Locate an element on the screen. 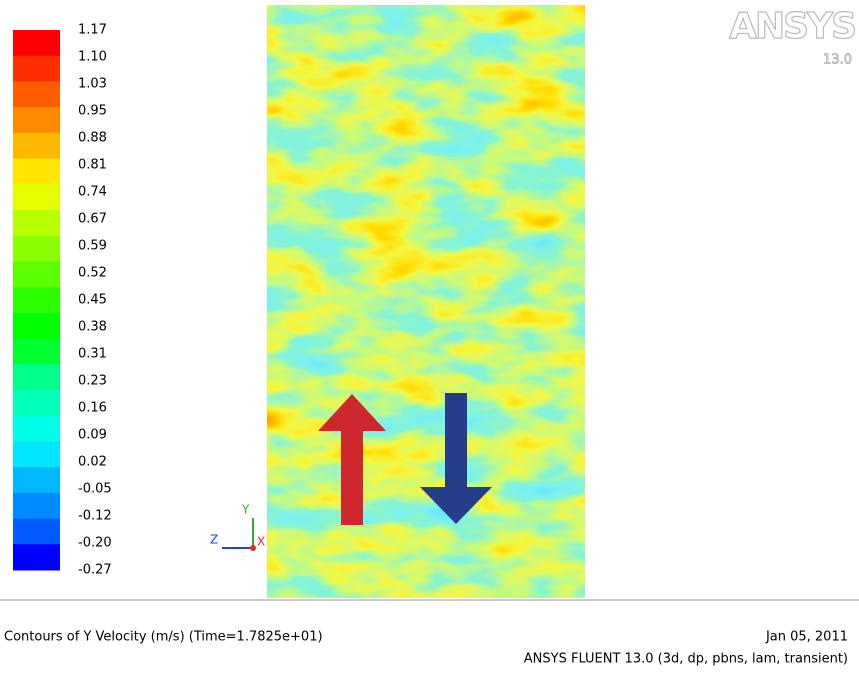 The image size is (859, 675). colorbar-label: 0.16 is located at coordinates (92, 408).